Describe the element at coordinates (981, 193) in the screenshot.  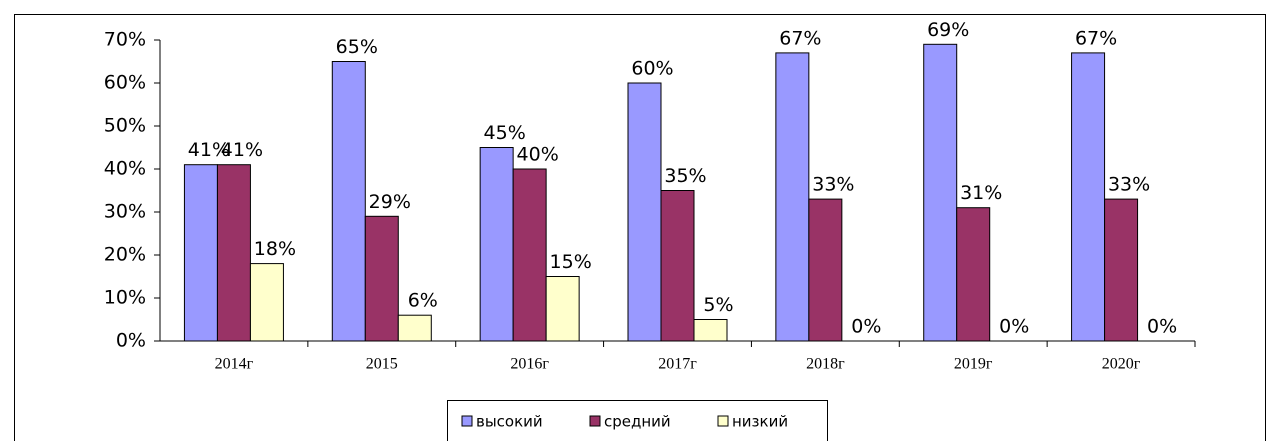
I see `data-label: 31%` at that location.